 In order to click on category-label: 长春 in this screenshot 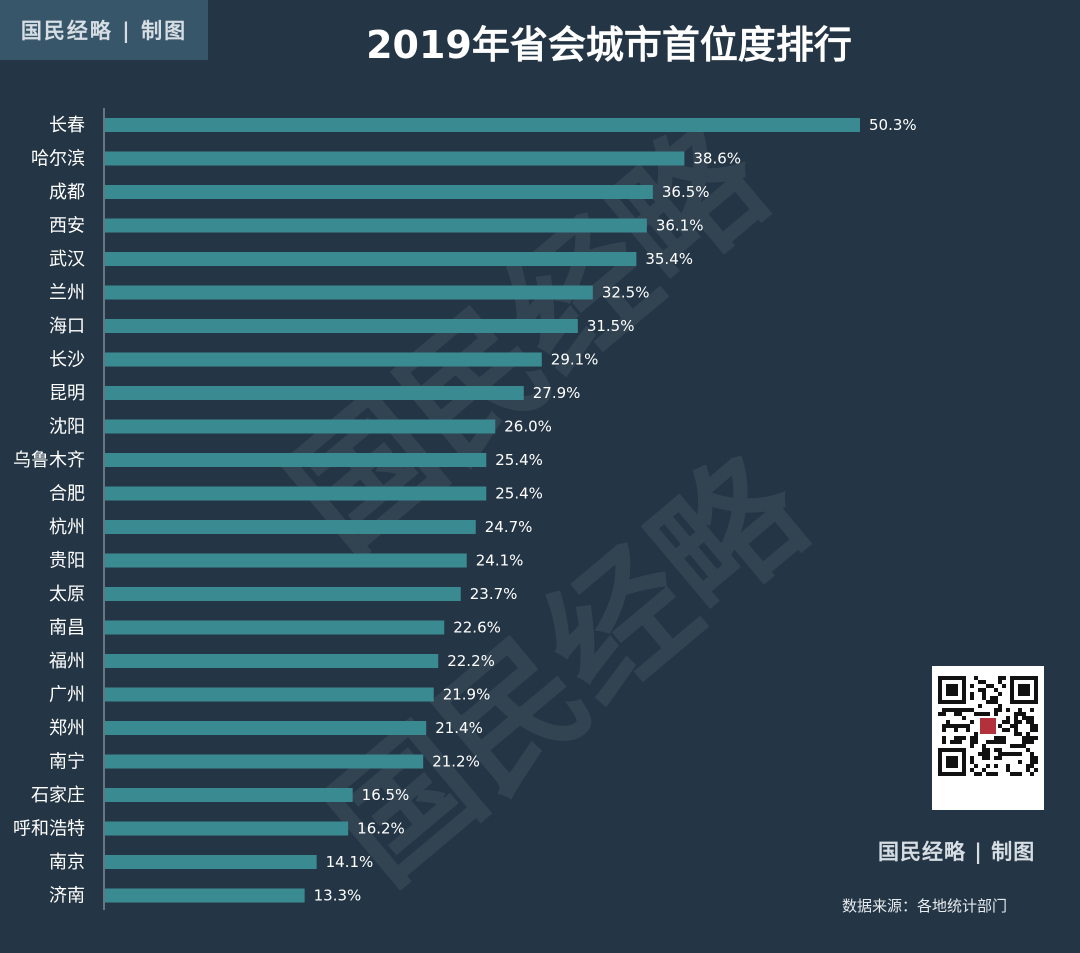, I will do `click(67, 125)`.